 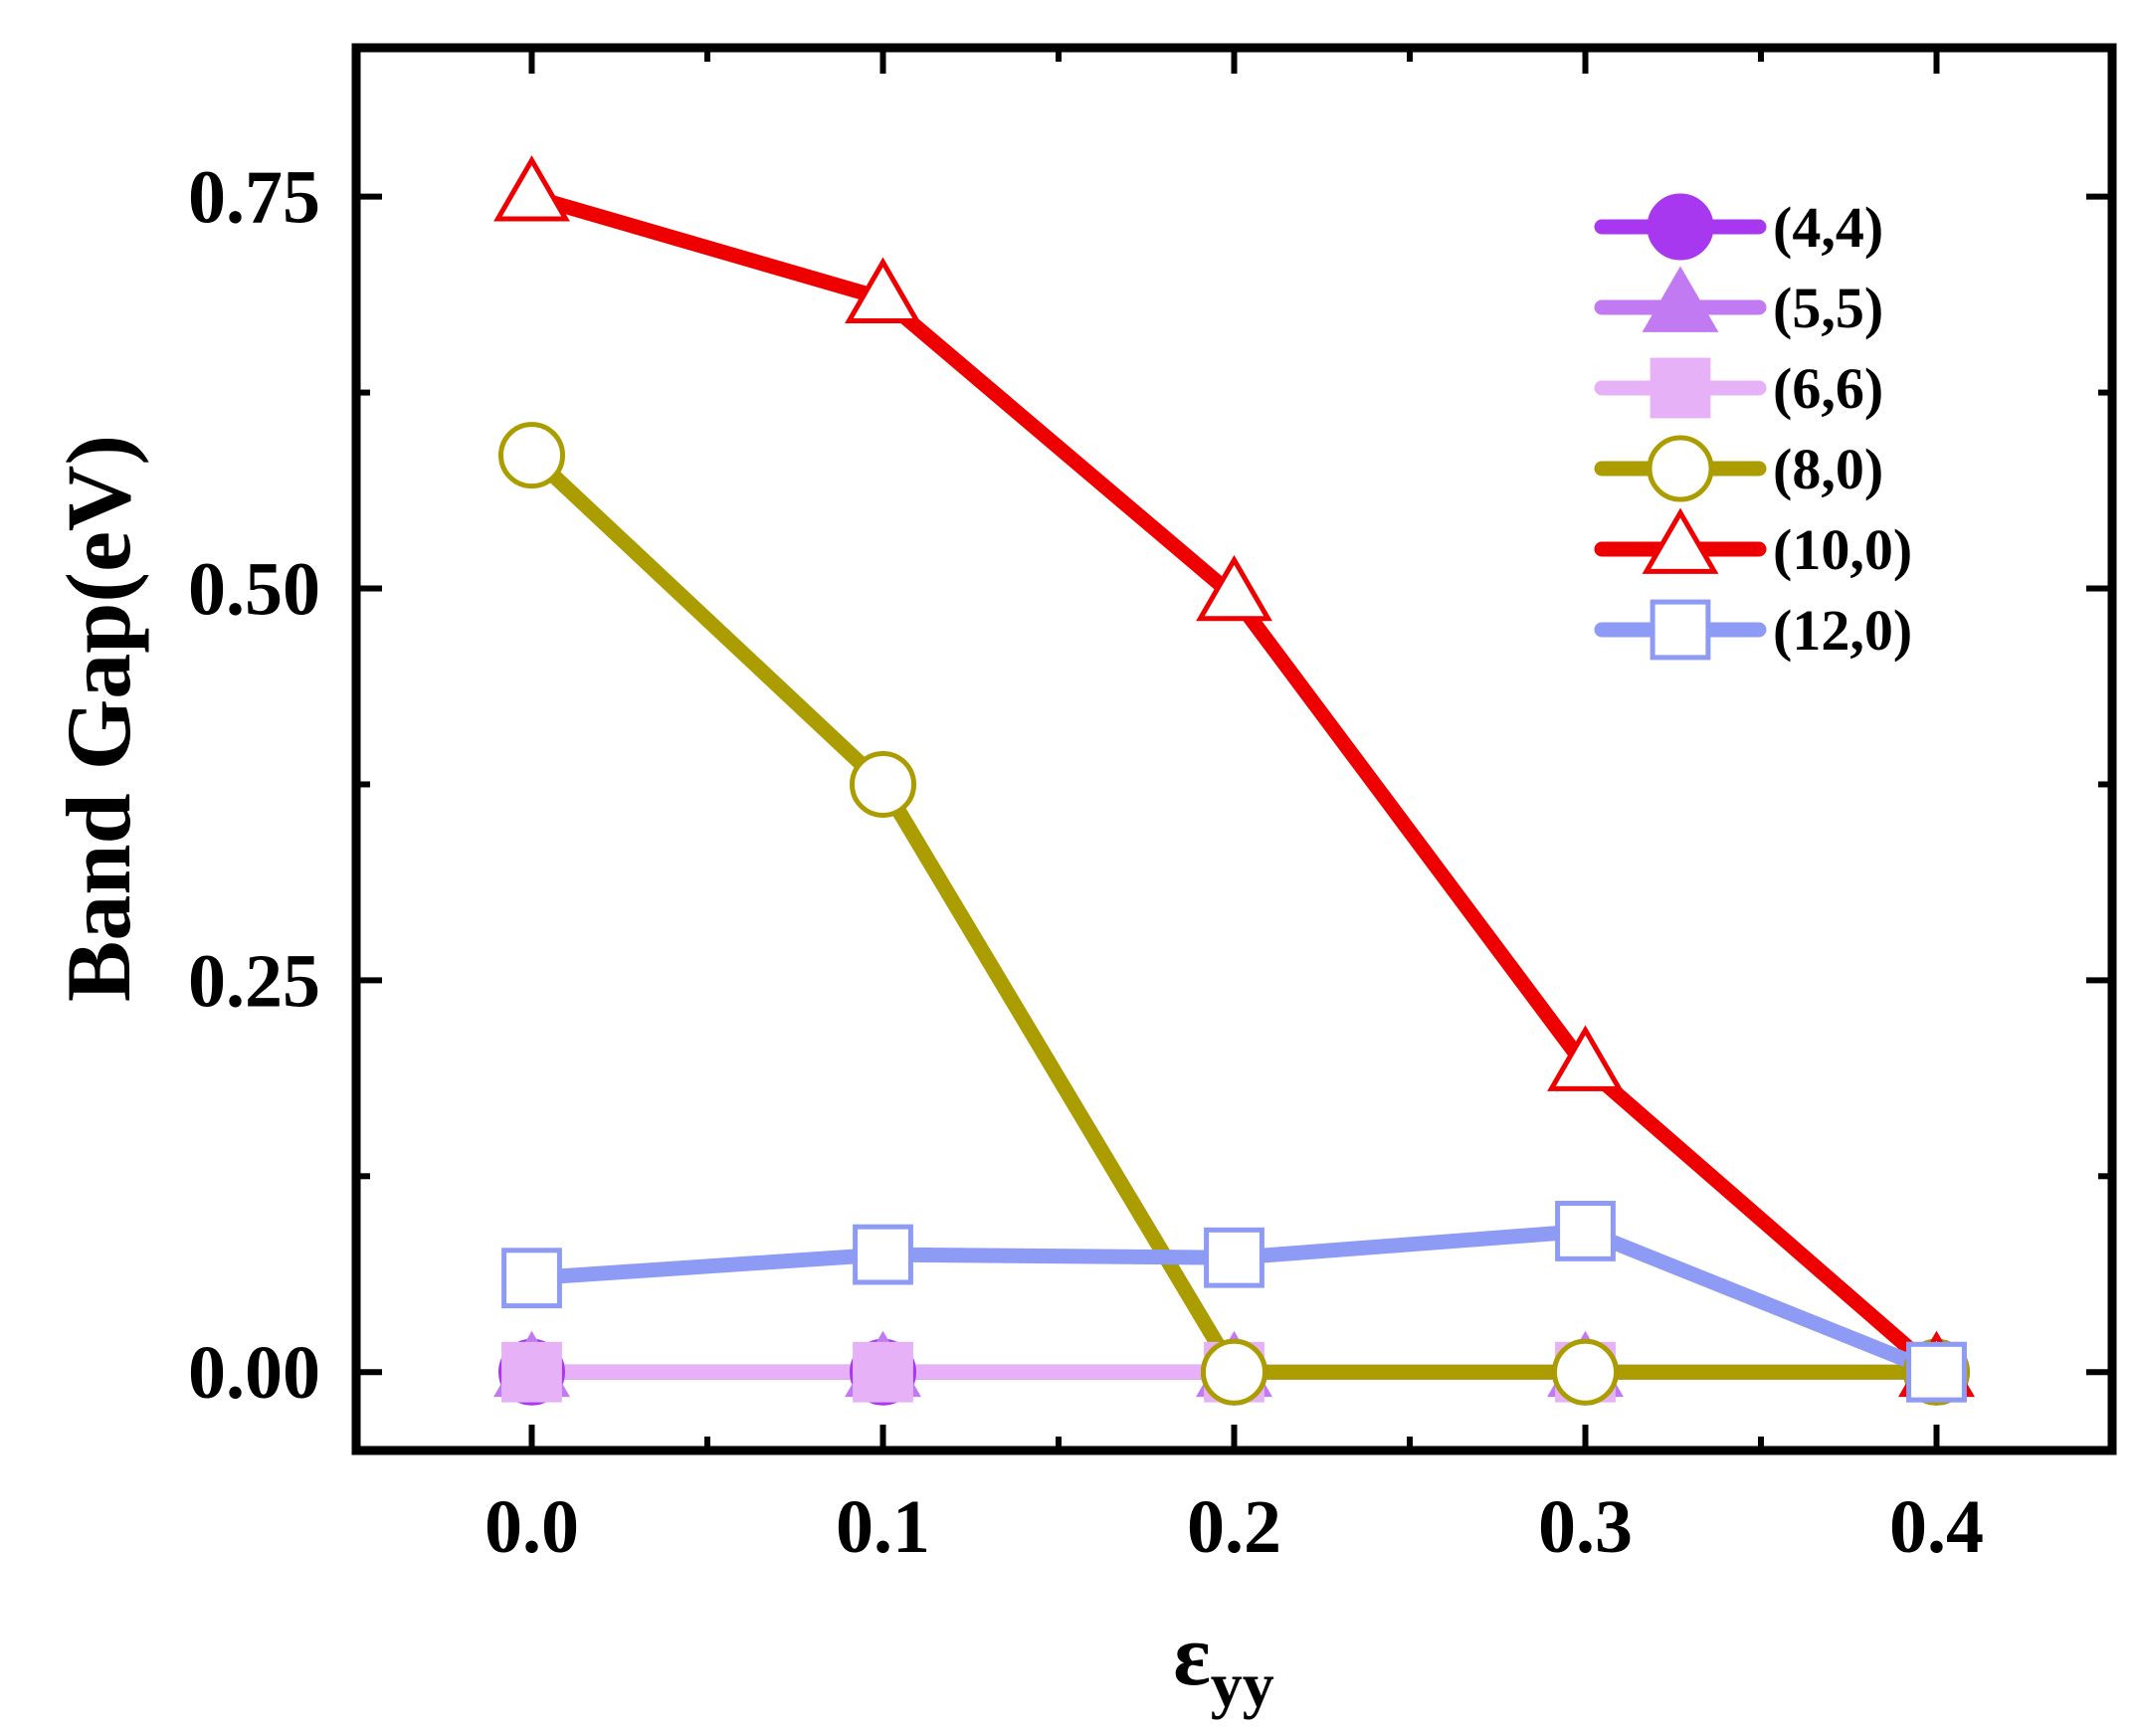 I want to click on x-tick-labels: 0.0 0.1 0.2 0.3 0.4, so click(x=1234, y=1527).